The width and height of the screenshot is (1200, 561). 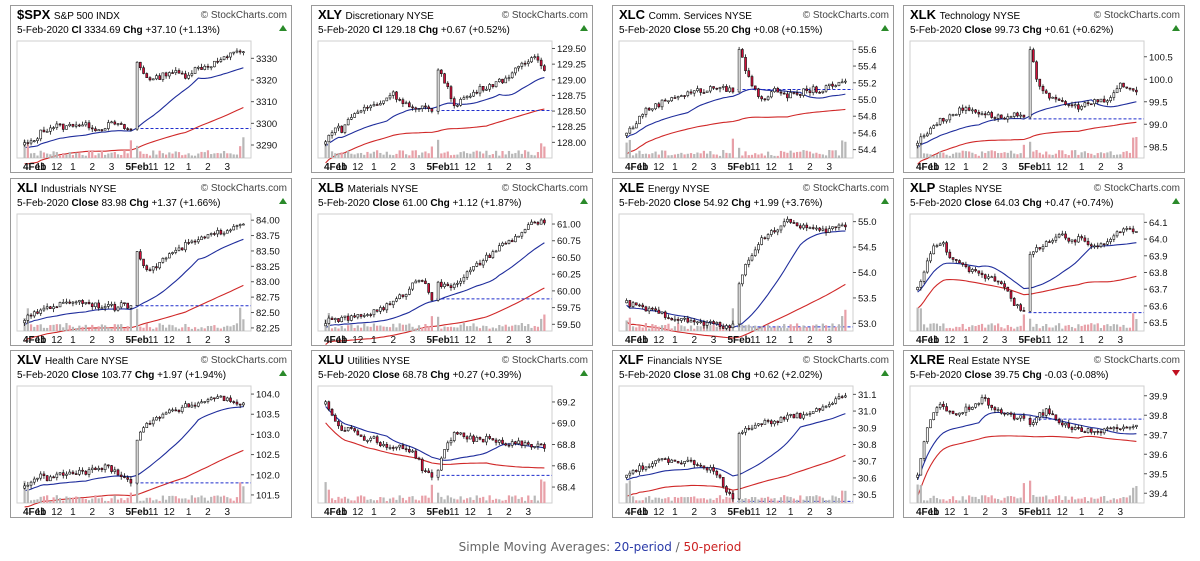 I want to click on chart-name: Health Care, so click(x=73, y=361).